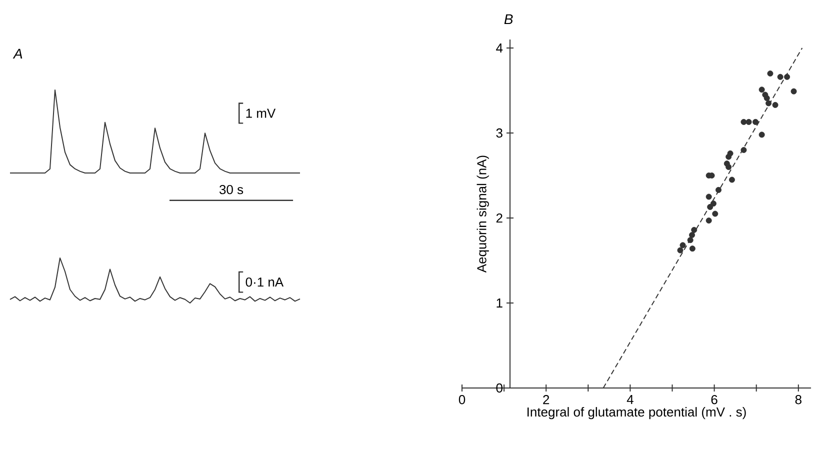 The width and height of the screenshot is (821, 451). I want to click on y-tick-label: 2, so click(499, 218).